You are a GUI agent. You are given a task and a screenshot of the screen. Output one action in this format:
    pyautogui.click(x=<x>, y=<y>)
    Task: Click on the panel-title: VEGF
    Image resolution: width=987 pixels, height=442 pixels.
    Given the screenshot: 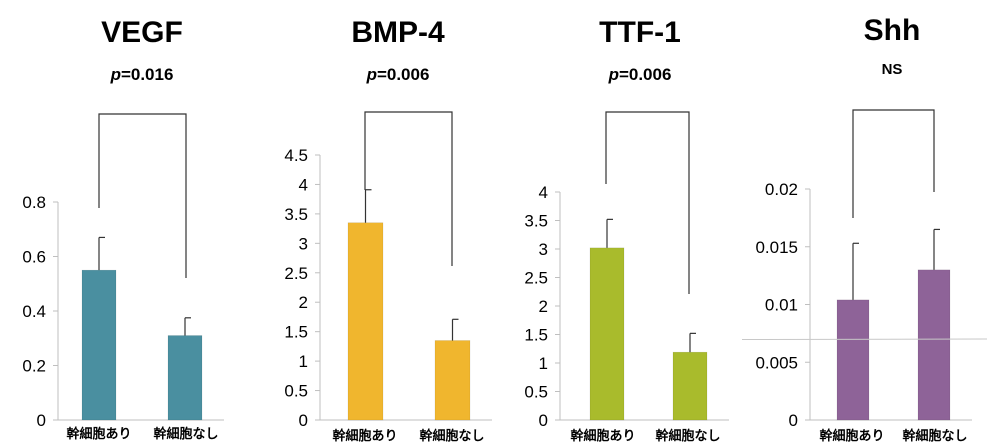 What is the action you would take?
    pyautogui.click(x=142, y=32)
    